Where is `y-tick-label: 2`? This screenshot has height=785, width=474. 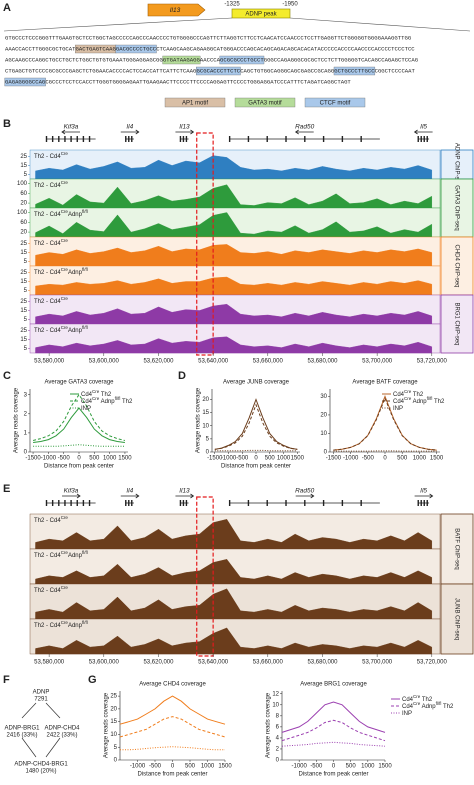
y-tick-label: 2 is located at coordinates (278, 750).